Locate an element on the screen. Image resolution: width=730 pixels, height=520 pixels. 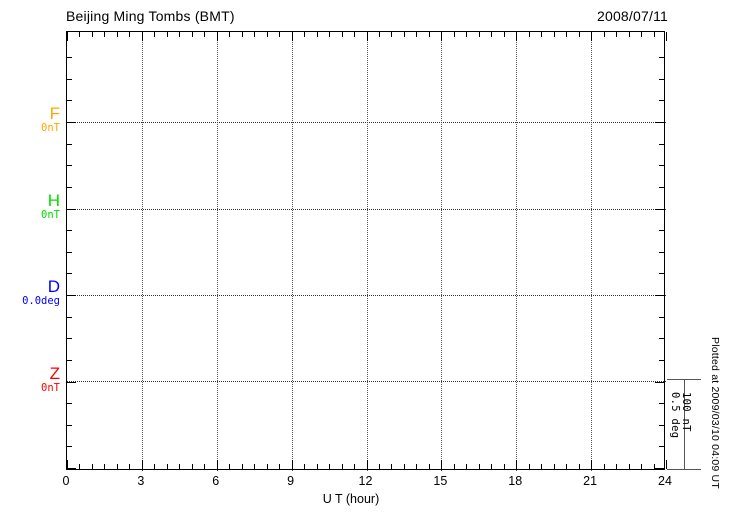
scale-bar-deg: 0.5 deg is located at coordinates (675, 415).